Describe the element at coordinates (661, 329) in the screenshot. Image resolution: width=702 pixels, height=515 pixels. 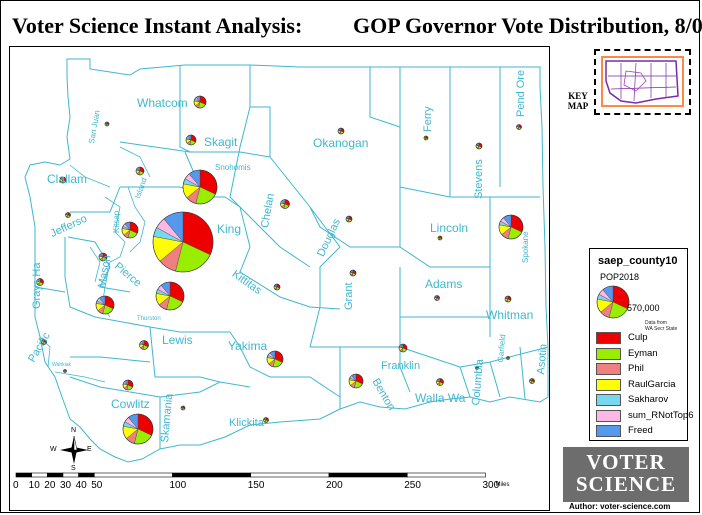
I see `legend-source-line2: WA Secr State` at that location.